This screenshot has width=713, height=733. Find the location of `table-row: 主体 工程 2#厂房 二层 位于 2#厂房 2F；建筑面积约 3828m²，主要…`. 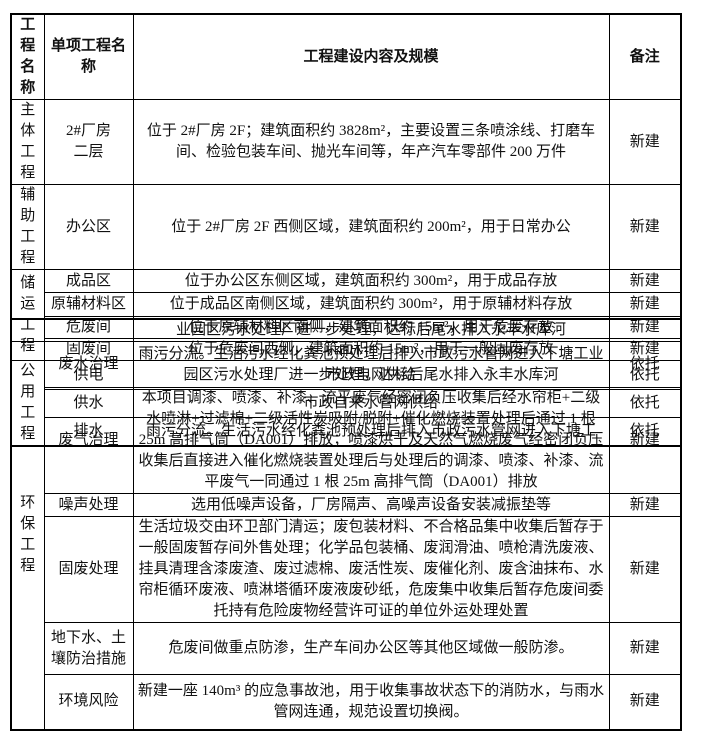

table-row: 主体 工程 2#厂房 二层 位于 2#厂房 2F；建筑面积约 3828m²，主要… is located at coordinates (346, 142).